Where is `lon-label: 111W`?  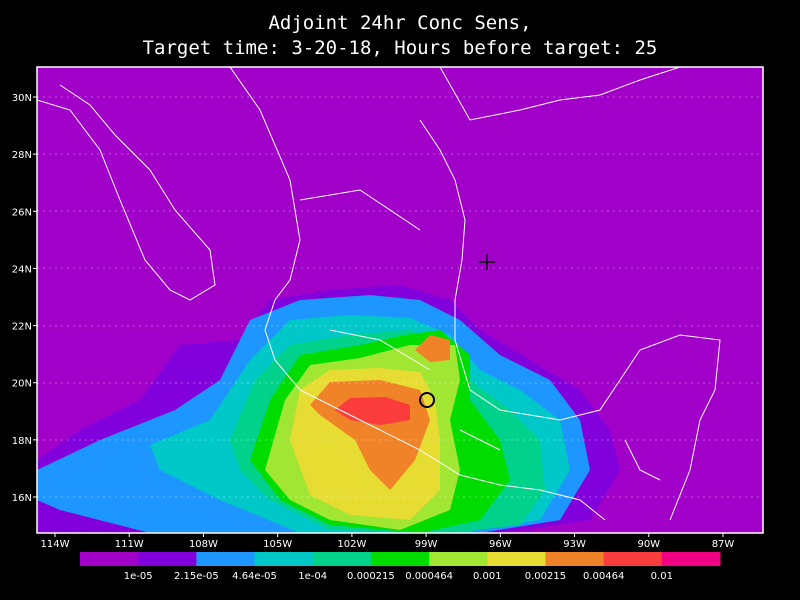
lon-label: 111W is located at coordinates (129, 544).